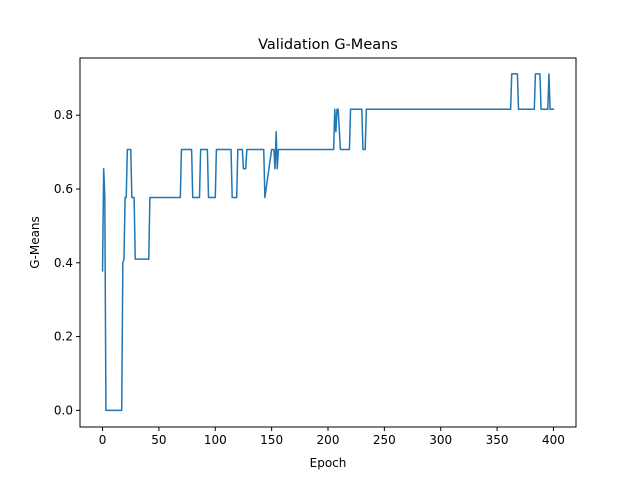 This screenshot has width=640, height=480. What do you see at coordinates (63, 115) in the screenshot?
I see `y-tick-label: 0.8` at bounding box center [63, 115].